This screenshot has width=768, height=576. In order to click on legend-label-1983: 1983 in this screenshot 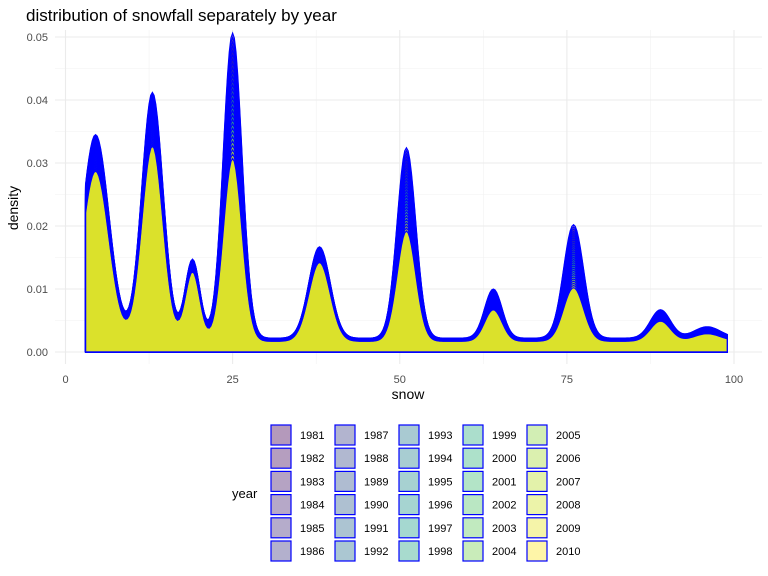, I will do `click(312, 482)`.